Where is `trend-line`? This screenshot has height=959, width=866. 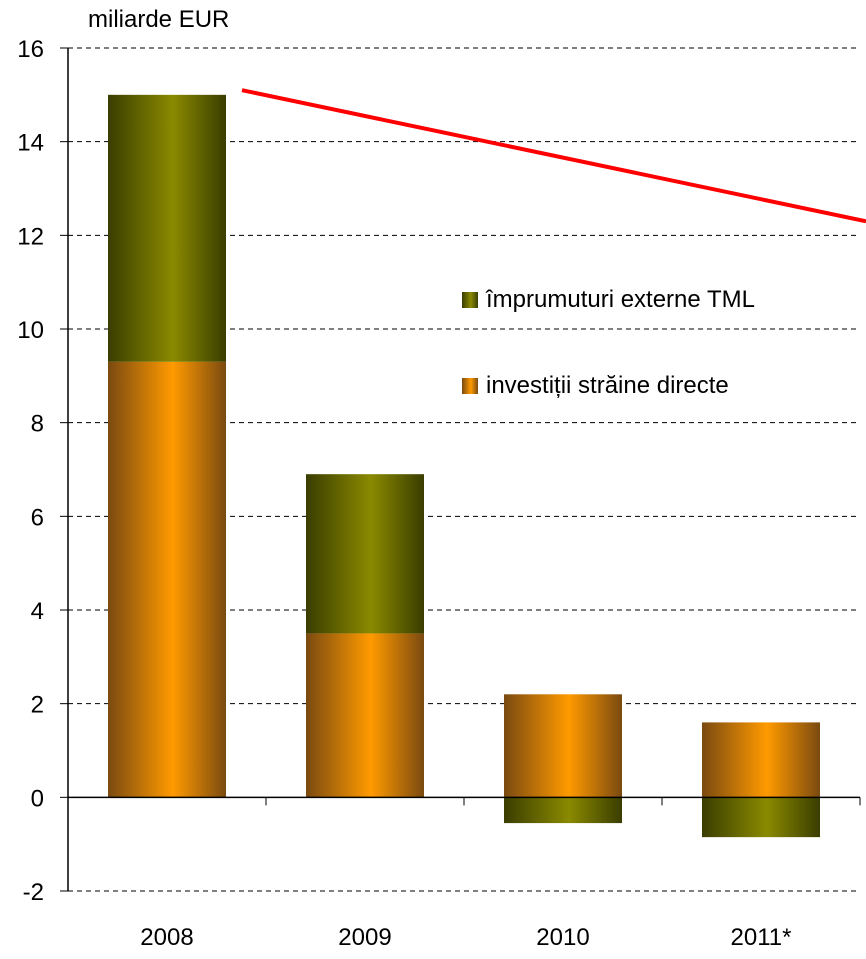
trend-line is located at coordinates (553, 156).